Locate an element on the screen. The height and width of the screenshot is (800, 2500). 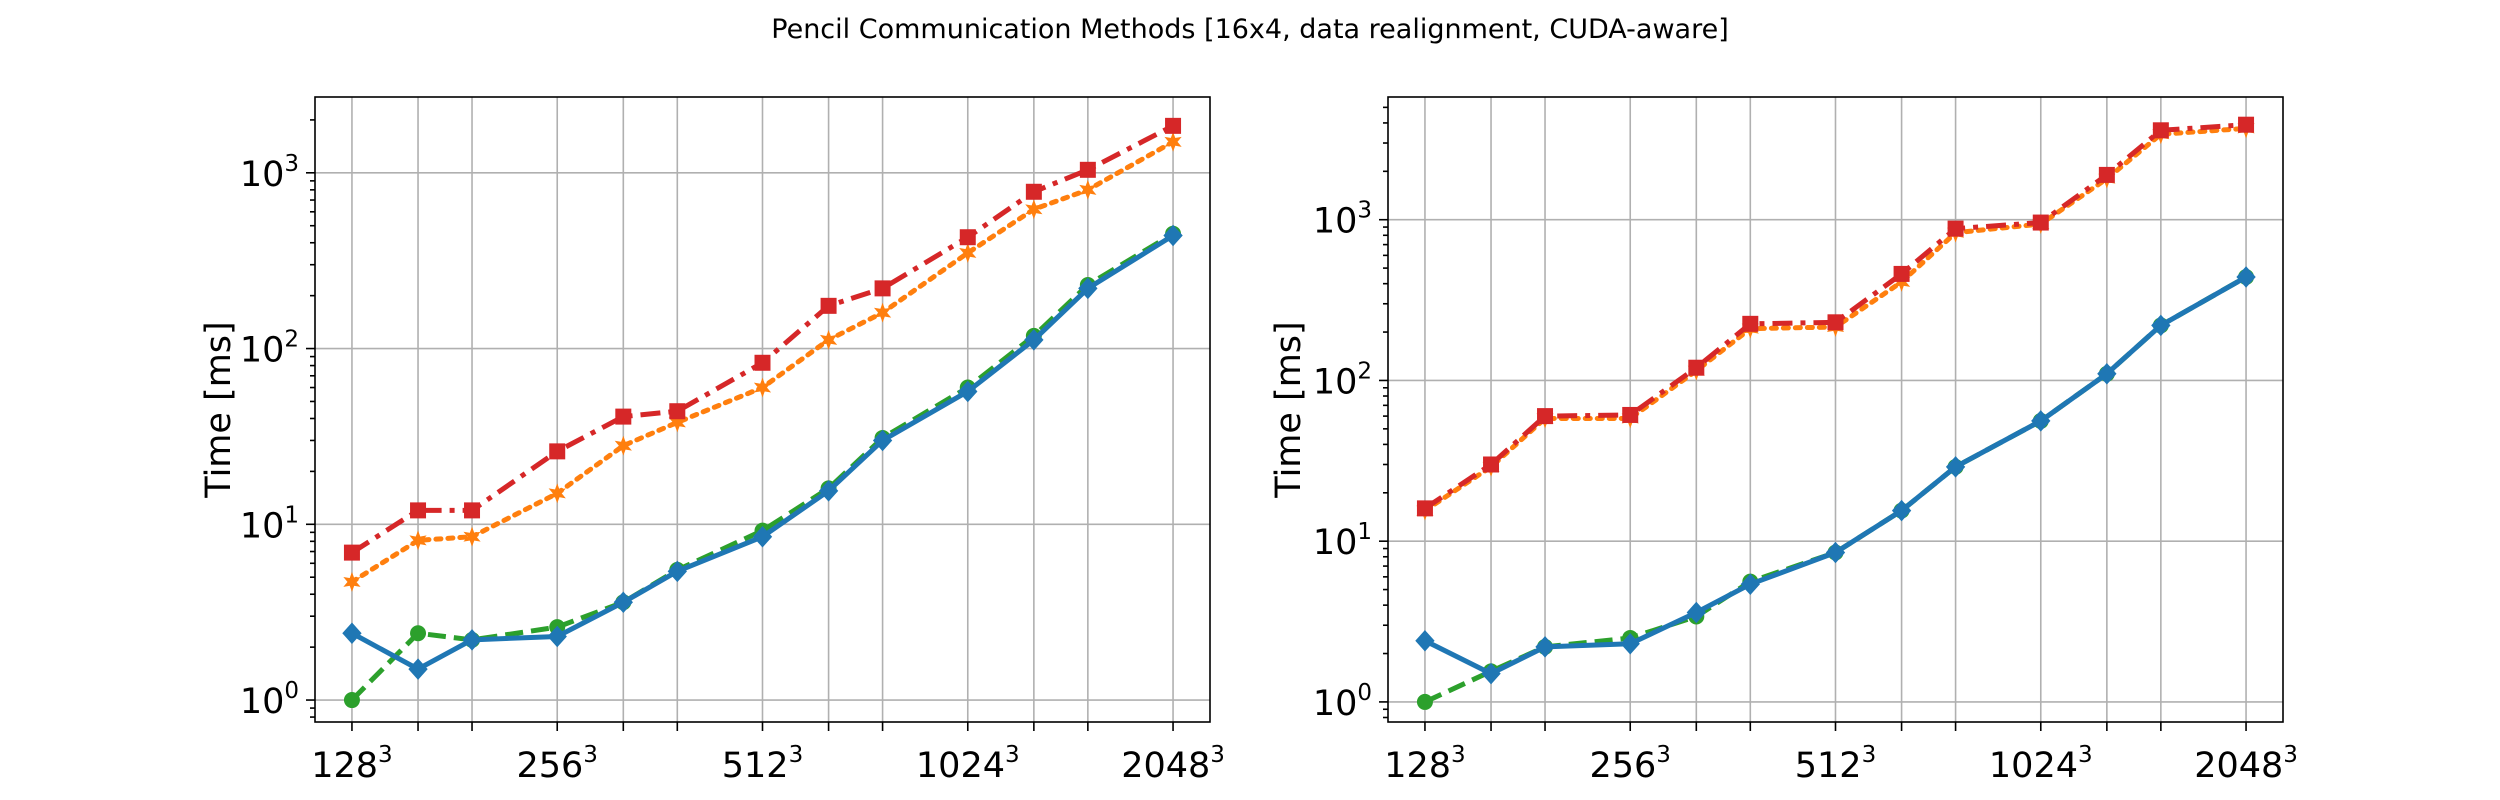
x-tick-base: 2048 is located at coordinates (2238, 766).